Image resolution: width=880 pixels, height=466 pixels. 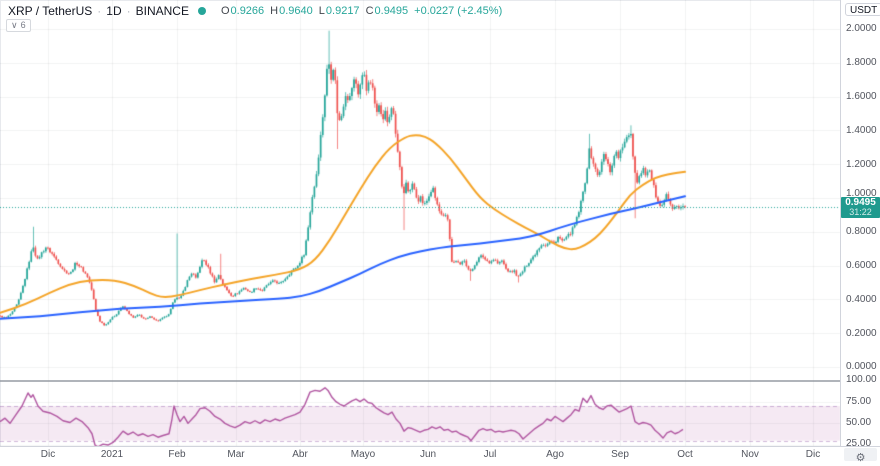 What do you see at coordinates (859, 443) in the screenshot?
I see `rsi-axis-label: 25.00` at bounding box center [859, 443].